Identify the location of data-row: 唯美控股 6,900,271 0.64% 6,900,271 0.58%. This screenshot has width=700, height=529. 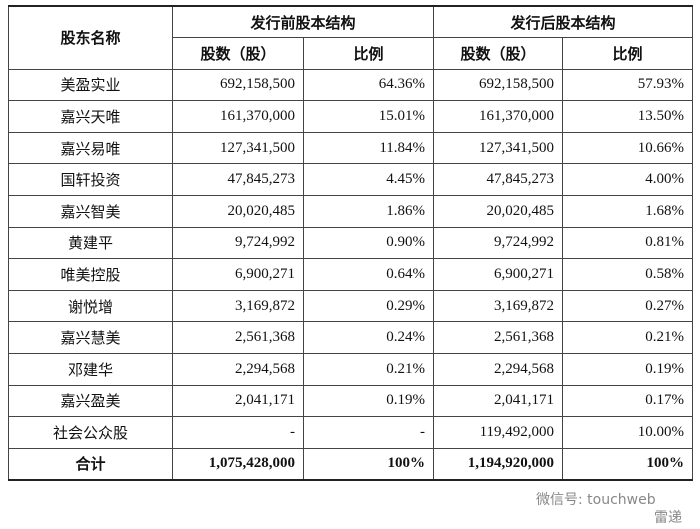
(351, 274).